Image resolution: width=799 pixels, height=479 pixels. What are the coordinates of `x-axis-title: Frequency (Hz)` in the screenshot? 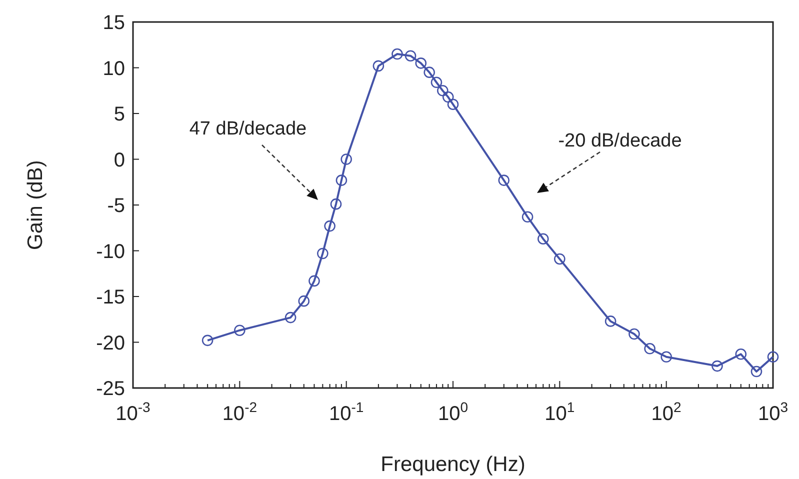 It's located at (453, 464).